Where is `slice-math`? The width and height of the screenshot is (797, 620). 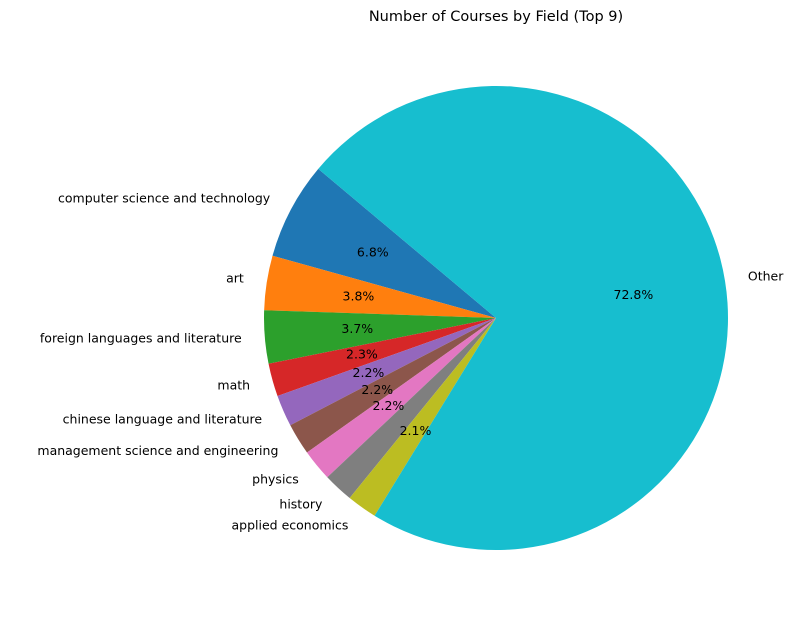 slice-math is located at coordinates (382, 357).